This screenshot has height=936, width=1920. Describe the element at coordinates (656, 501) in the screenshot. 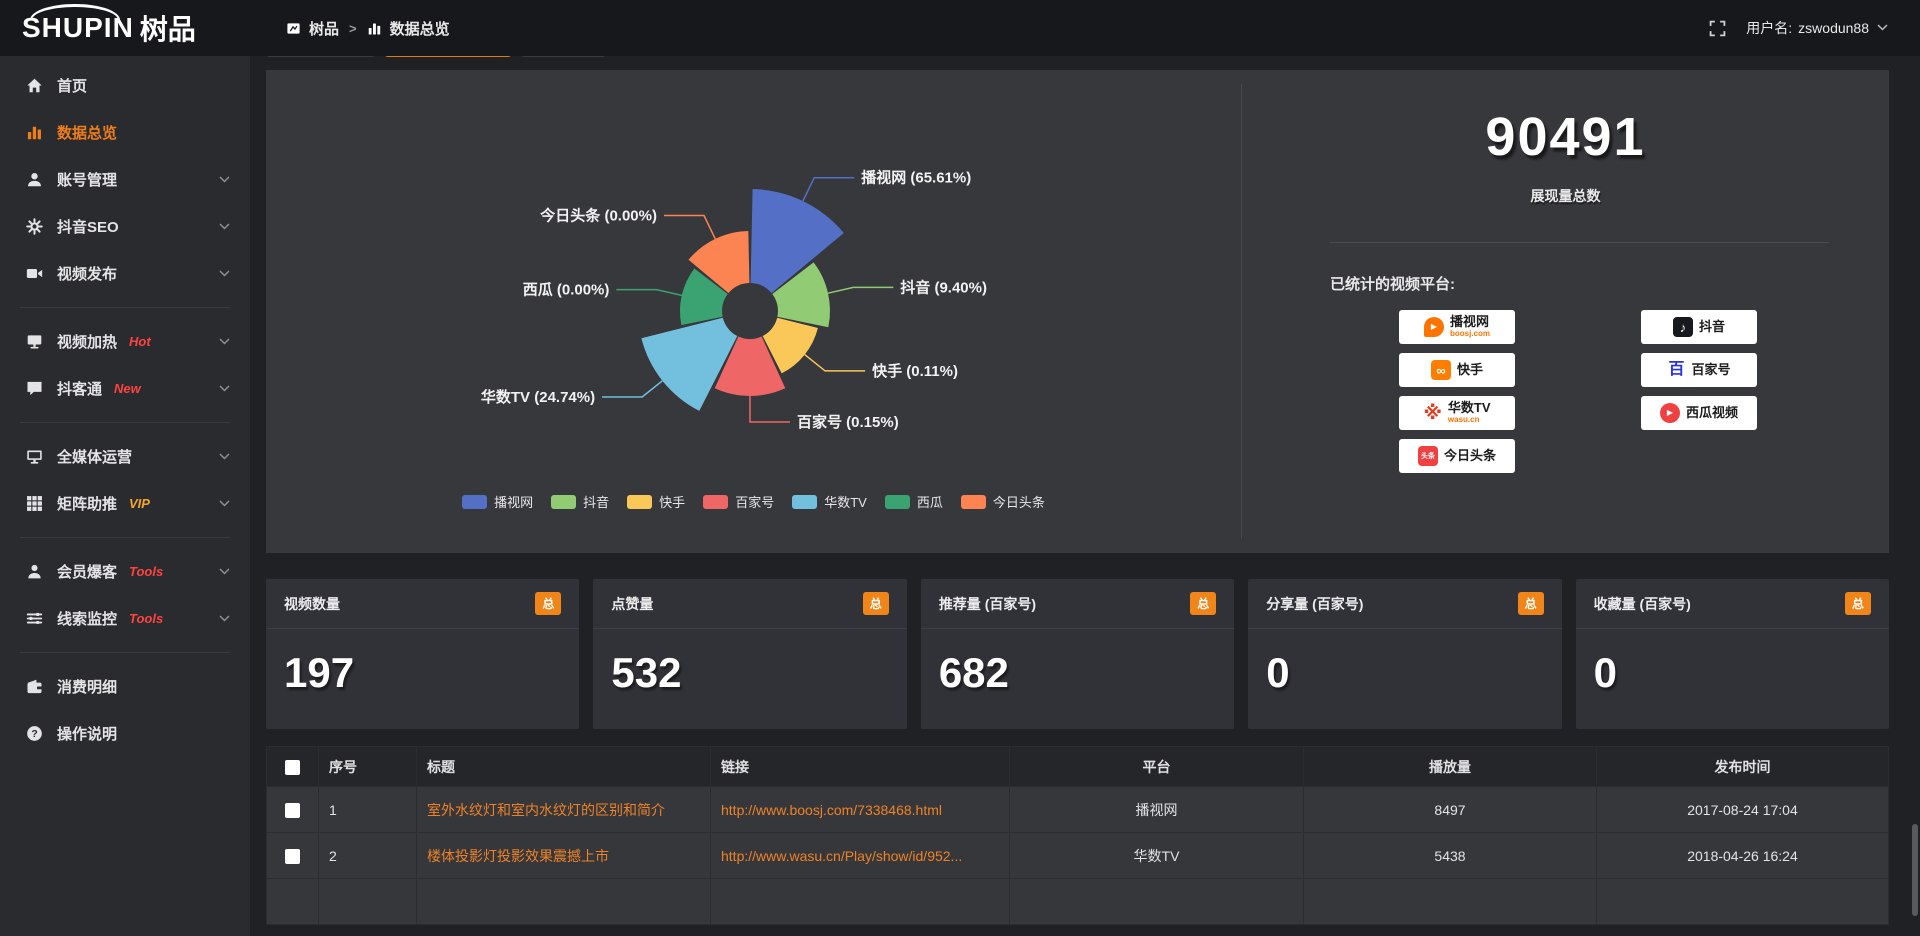

I see `legend-item-3: 快手` at that location.